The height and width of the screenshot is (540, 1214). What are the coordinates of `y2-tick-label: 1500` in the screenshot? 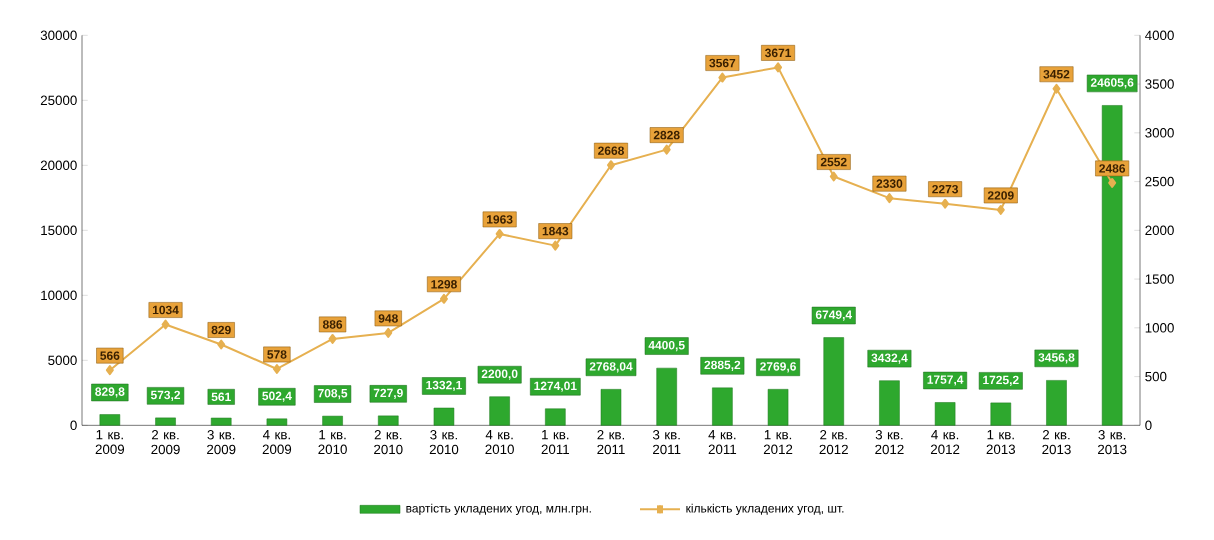 It's located at (1159, 279).